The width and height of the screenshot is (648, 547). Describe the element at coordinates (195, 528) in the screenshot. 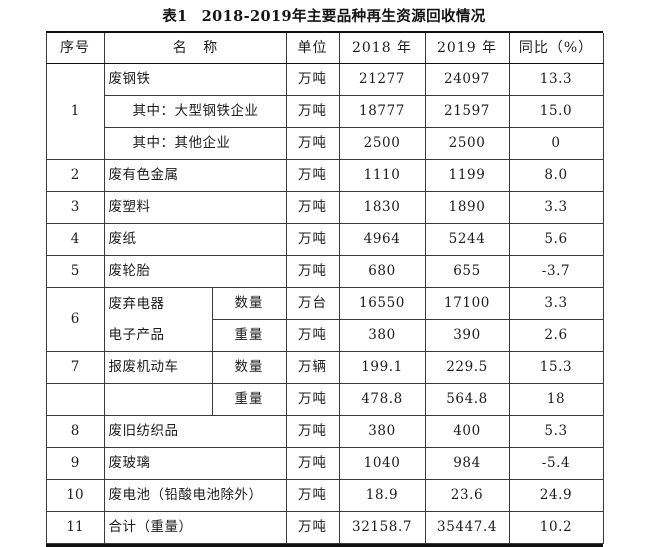

I see `row-name: 合计（重量）` at that location.